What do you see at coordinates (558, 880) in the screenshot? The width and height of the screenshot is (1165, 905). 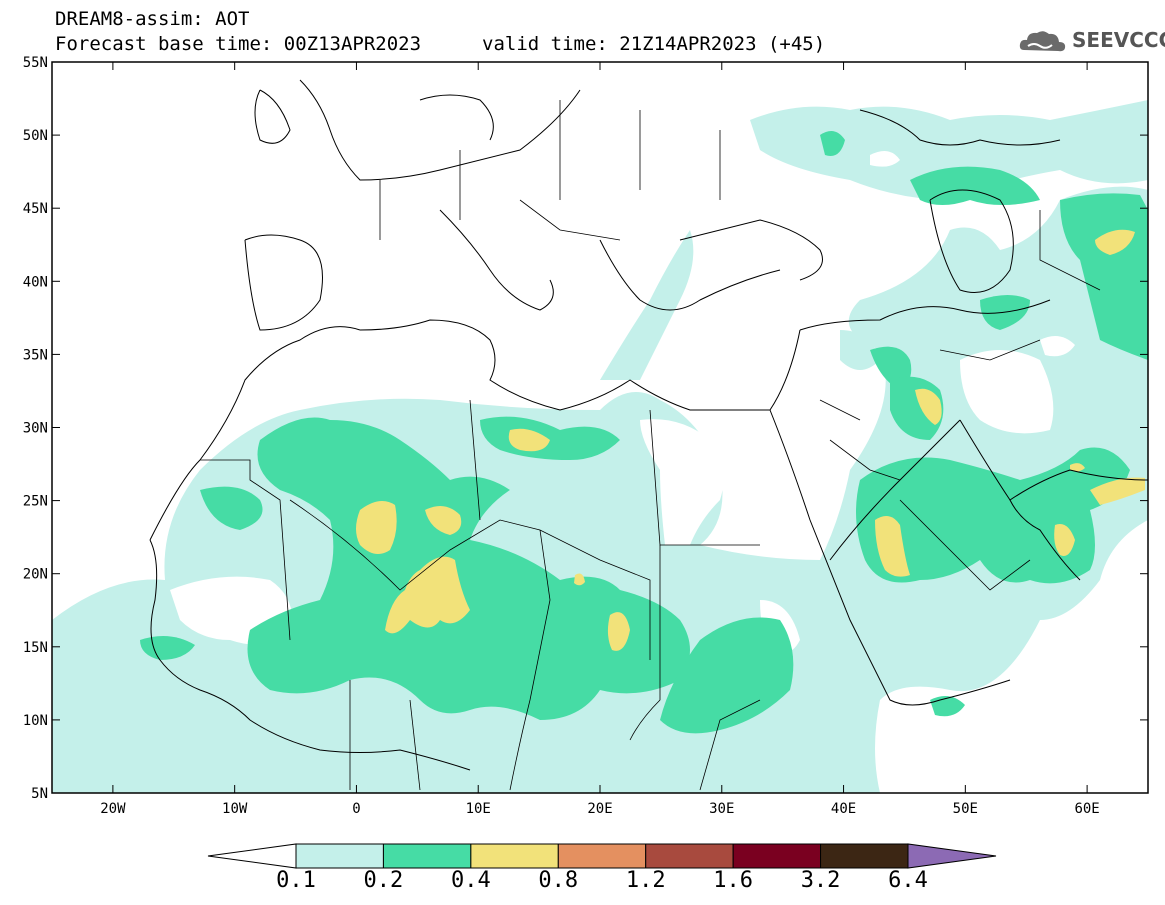 I see `colorbar-level-label: 0.8` at bounding box center [558, 880].